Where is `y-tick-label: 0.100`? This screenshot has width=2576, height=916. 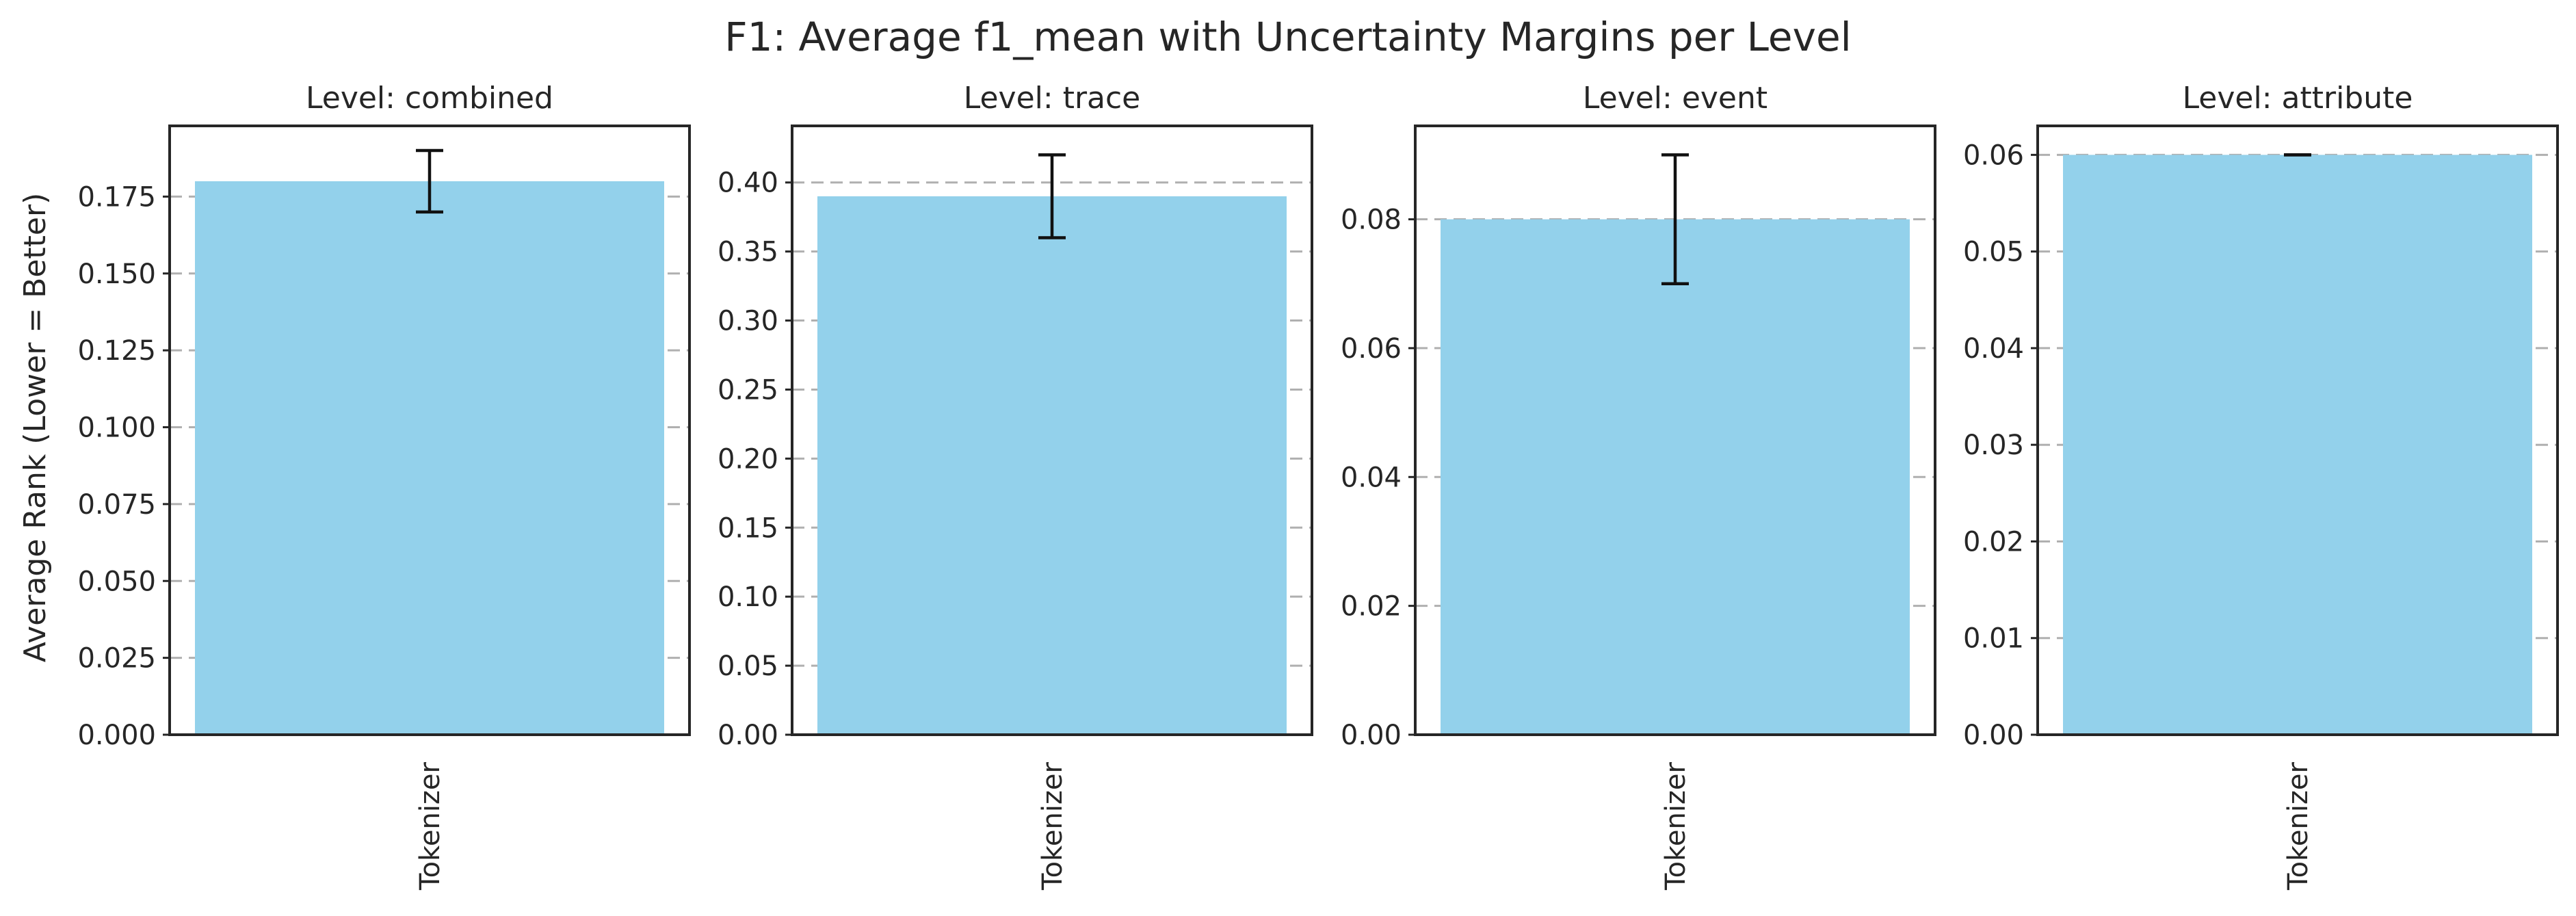
y-tick-label: 0.100 is located at coordinates (116, 428).